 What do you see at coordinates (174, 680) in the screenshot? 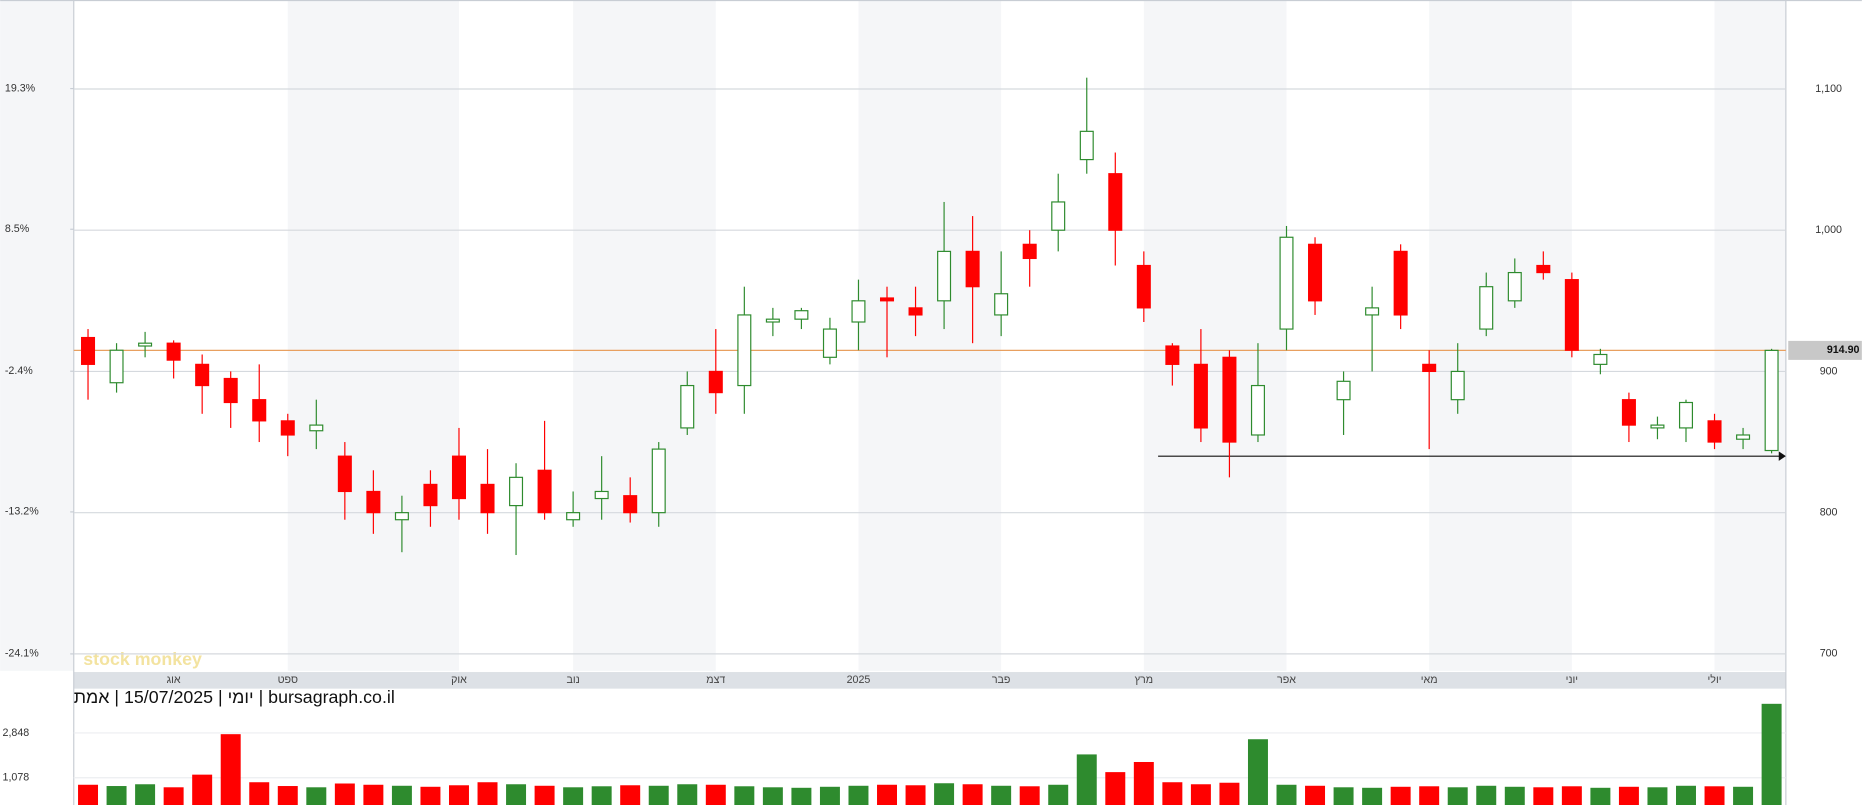
I see `x-tick-label: אוג` at bounding box center [174, 680].